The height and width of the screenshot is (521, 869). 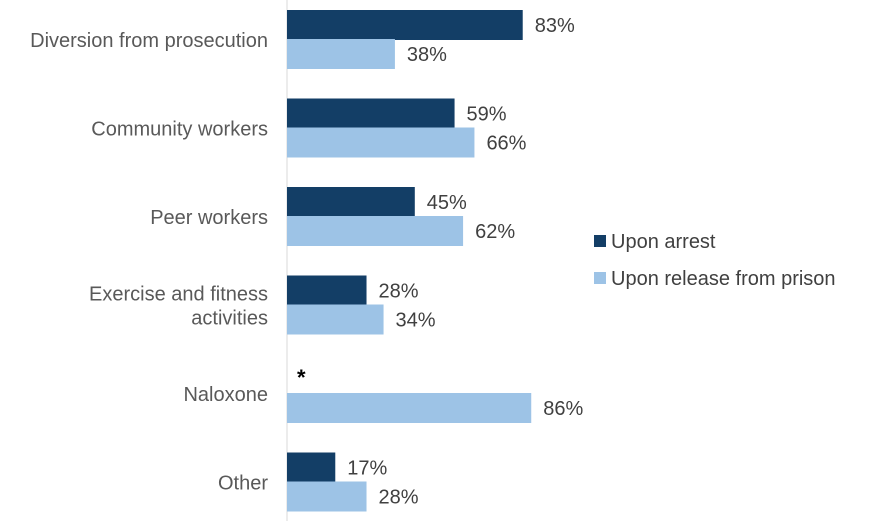 I want to click on category-label-line: Peer workers, so click(x=209, y=218).